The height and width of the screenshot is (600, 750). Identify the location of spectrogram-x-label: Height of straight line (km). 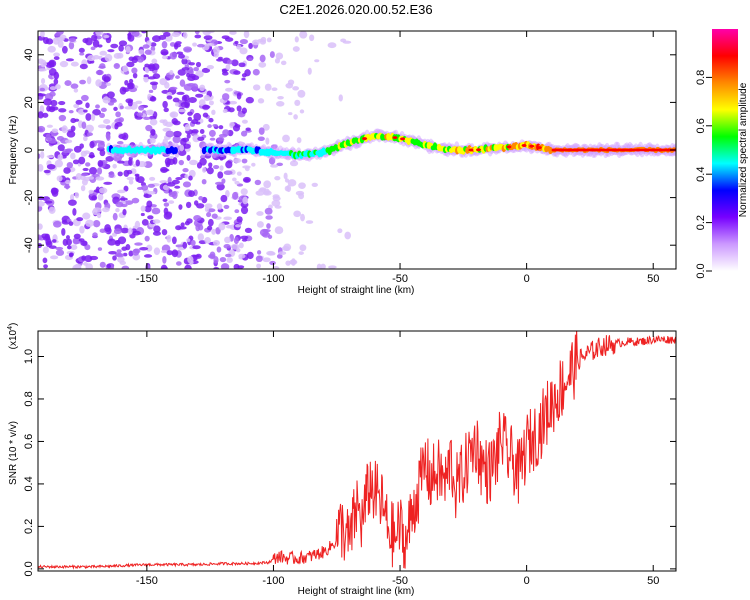
(356, 290).